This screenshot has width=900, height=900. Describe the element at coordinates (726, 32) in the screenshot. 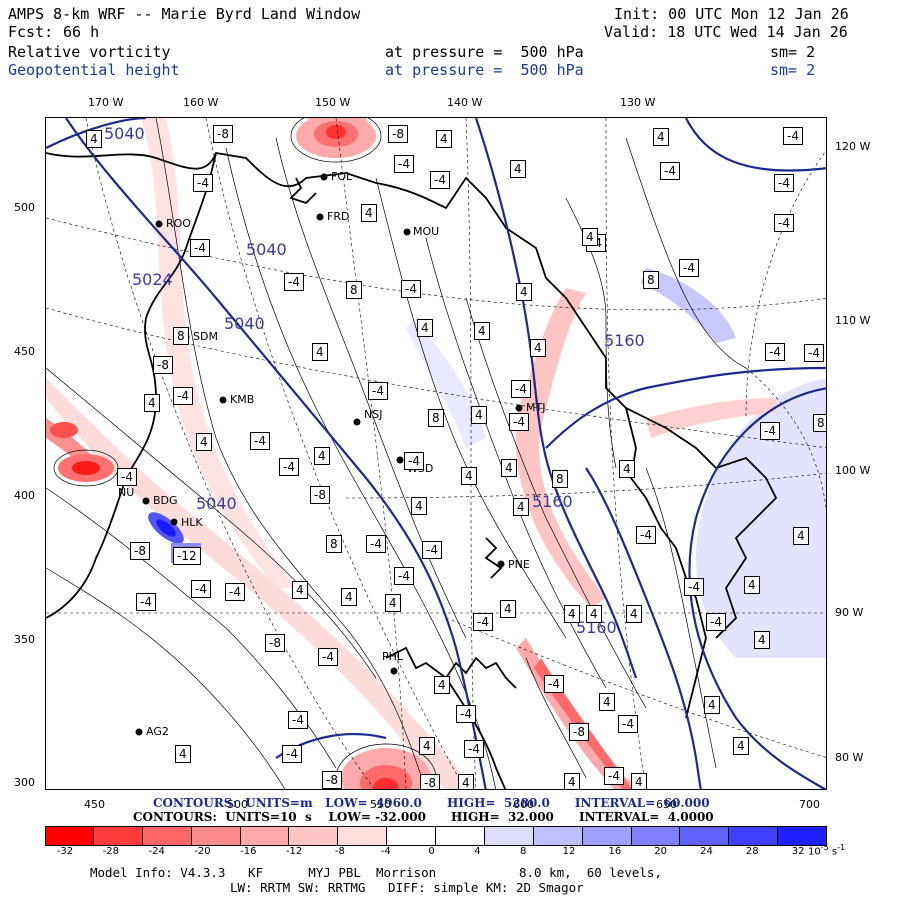

I see `valid-time: Valid: 18 UTC Wed 14 Jan 26` at that location.